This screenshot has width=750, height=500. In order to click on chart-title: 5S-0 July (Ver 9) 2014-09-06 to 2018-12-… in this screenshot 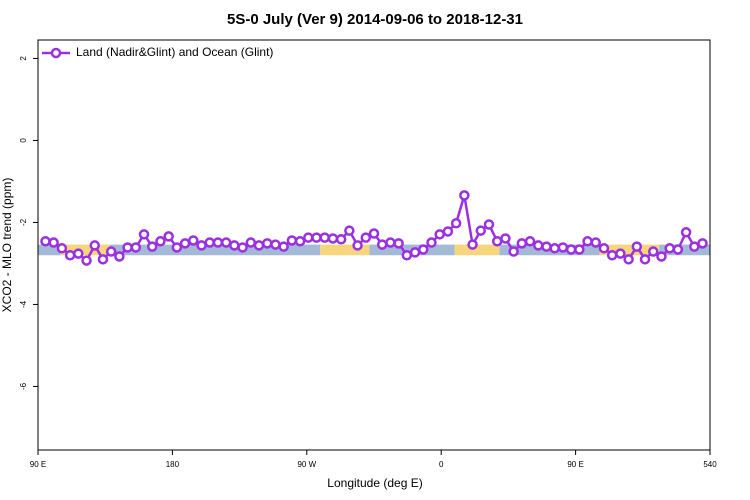, I will do `click(375, 19)`.